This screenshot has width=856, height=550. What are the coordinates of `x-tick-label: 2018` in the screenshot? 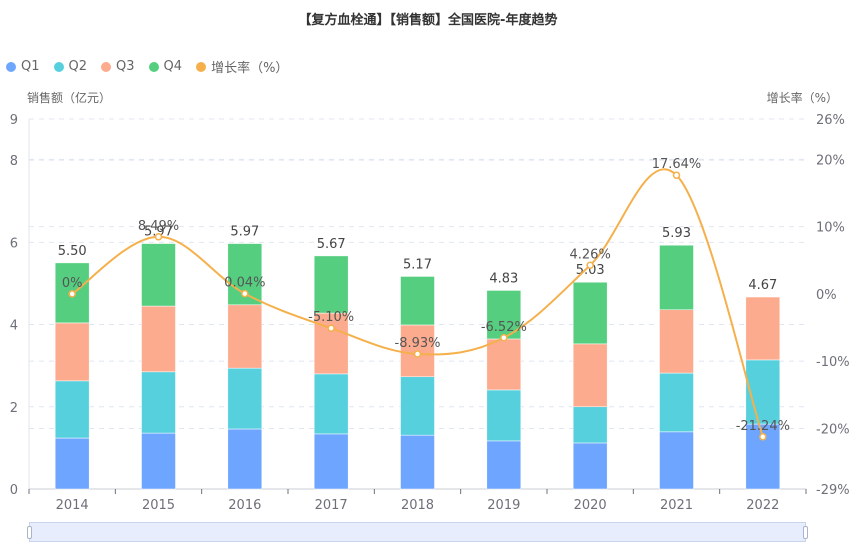 It's located at (417, 505).